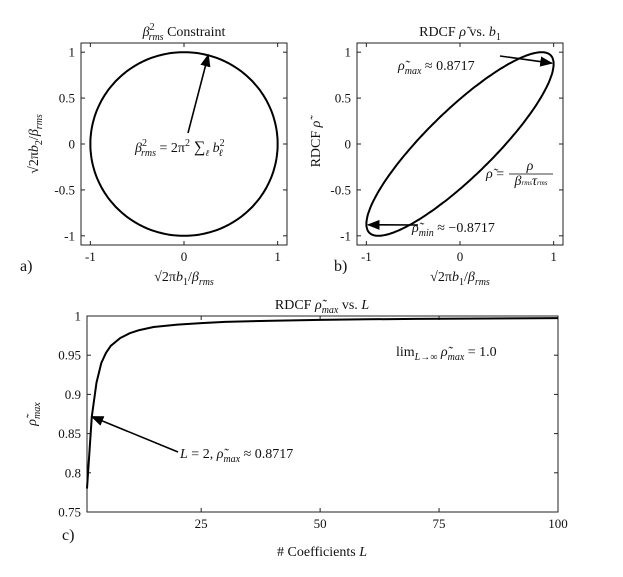  Describe the element at coordinates (322, 552) in the screenshot. I see `panel-c-xlabel: # Coefficients L` at that location.